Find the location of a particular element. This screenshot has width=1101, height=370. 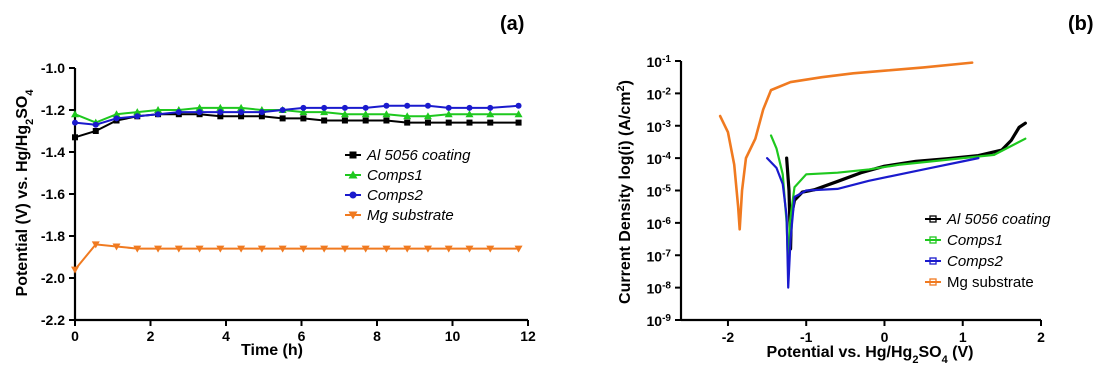

chart-b-x-tick-label: 0 is located at coordinates (885, 337).